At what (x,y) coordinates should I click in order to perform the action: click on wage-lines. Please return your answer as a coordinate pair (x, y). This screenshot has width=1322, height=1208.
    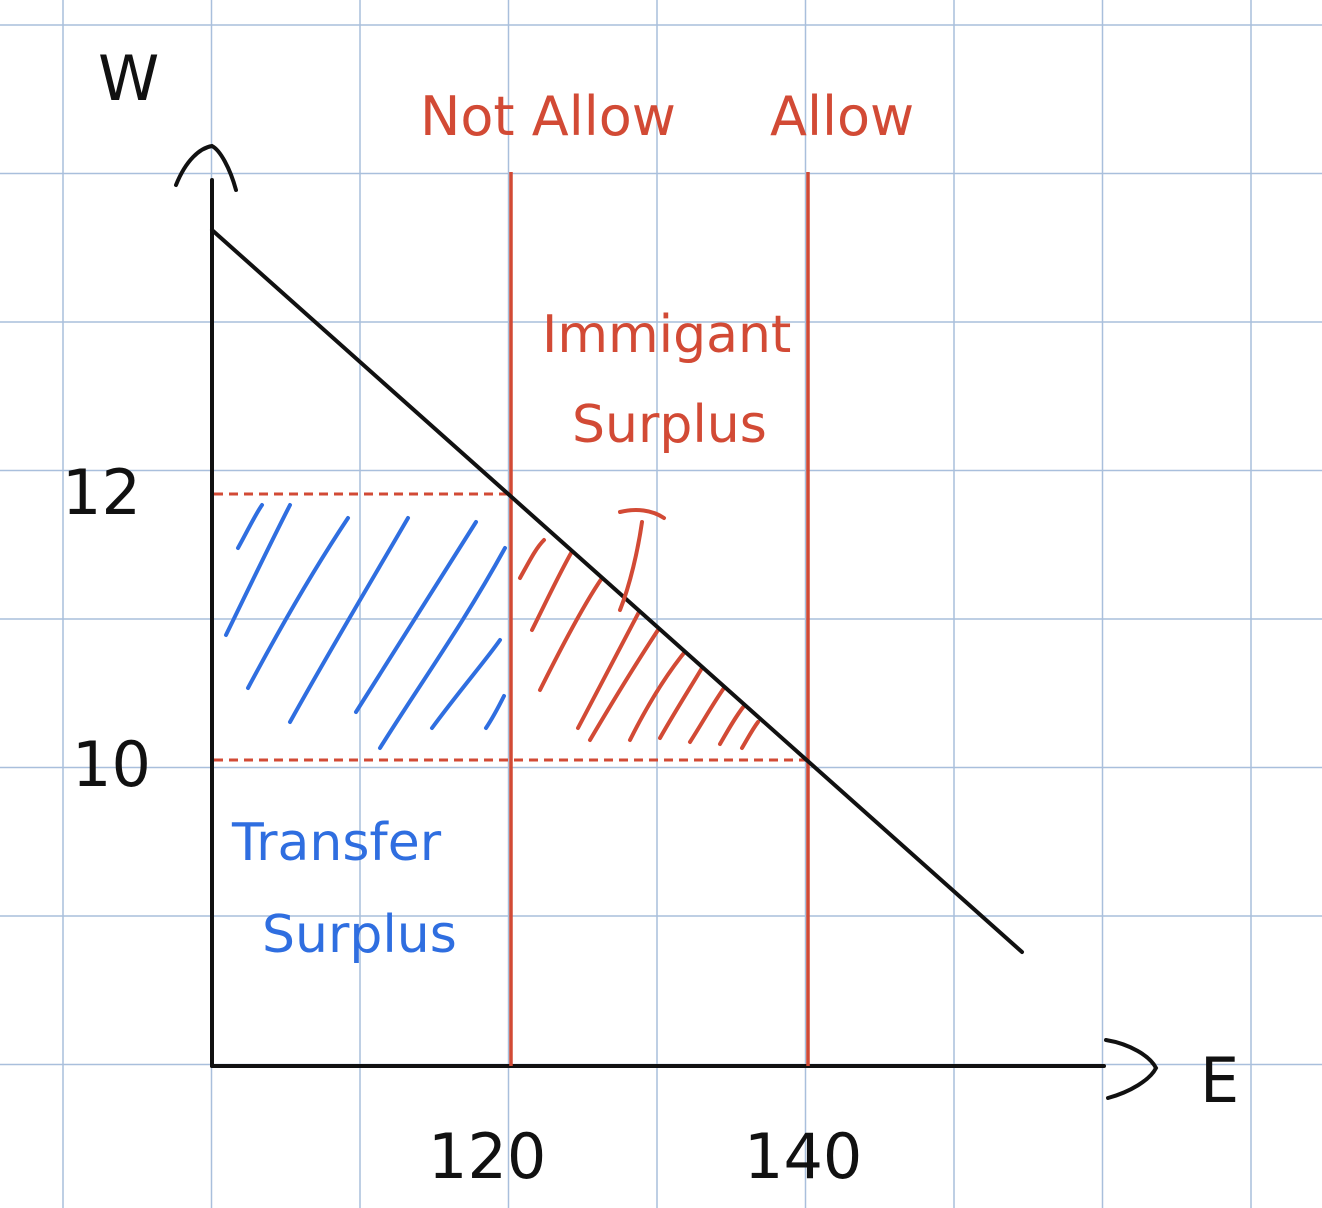
    Looking at the image, I should click on (511, 627).